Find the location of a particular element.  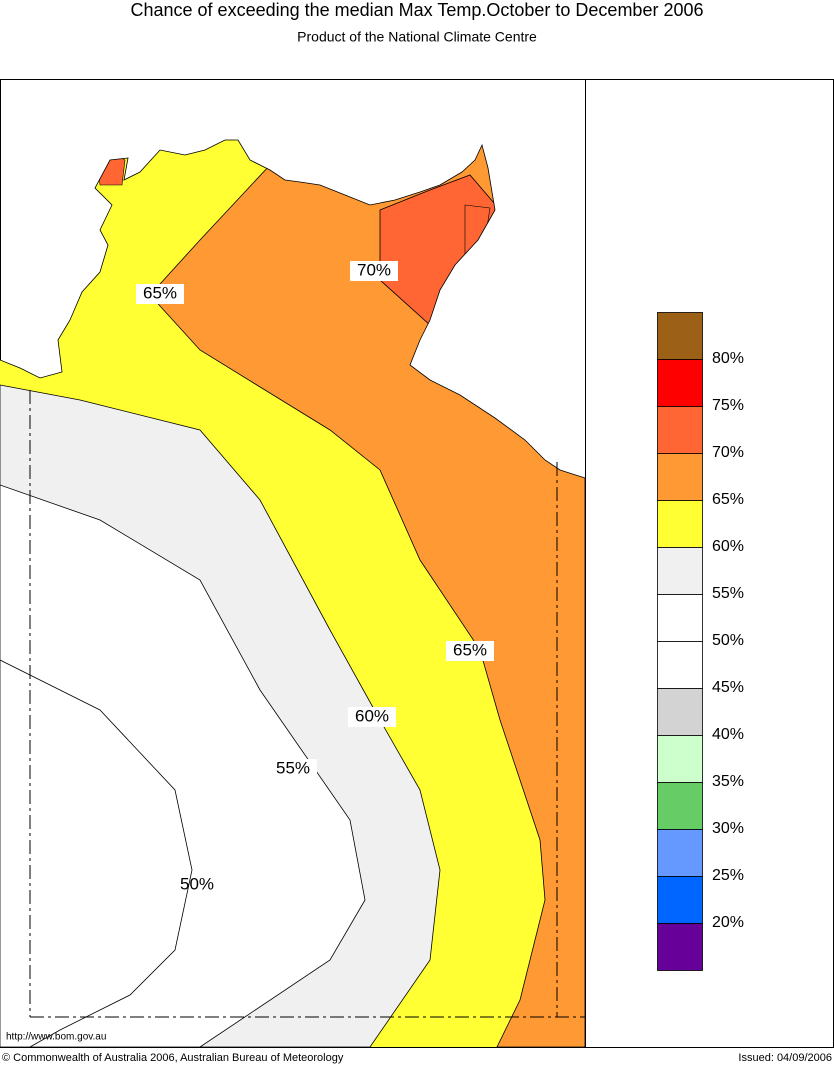

legend-label: 20% is located at coordinates (728, 922).